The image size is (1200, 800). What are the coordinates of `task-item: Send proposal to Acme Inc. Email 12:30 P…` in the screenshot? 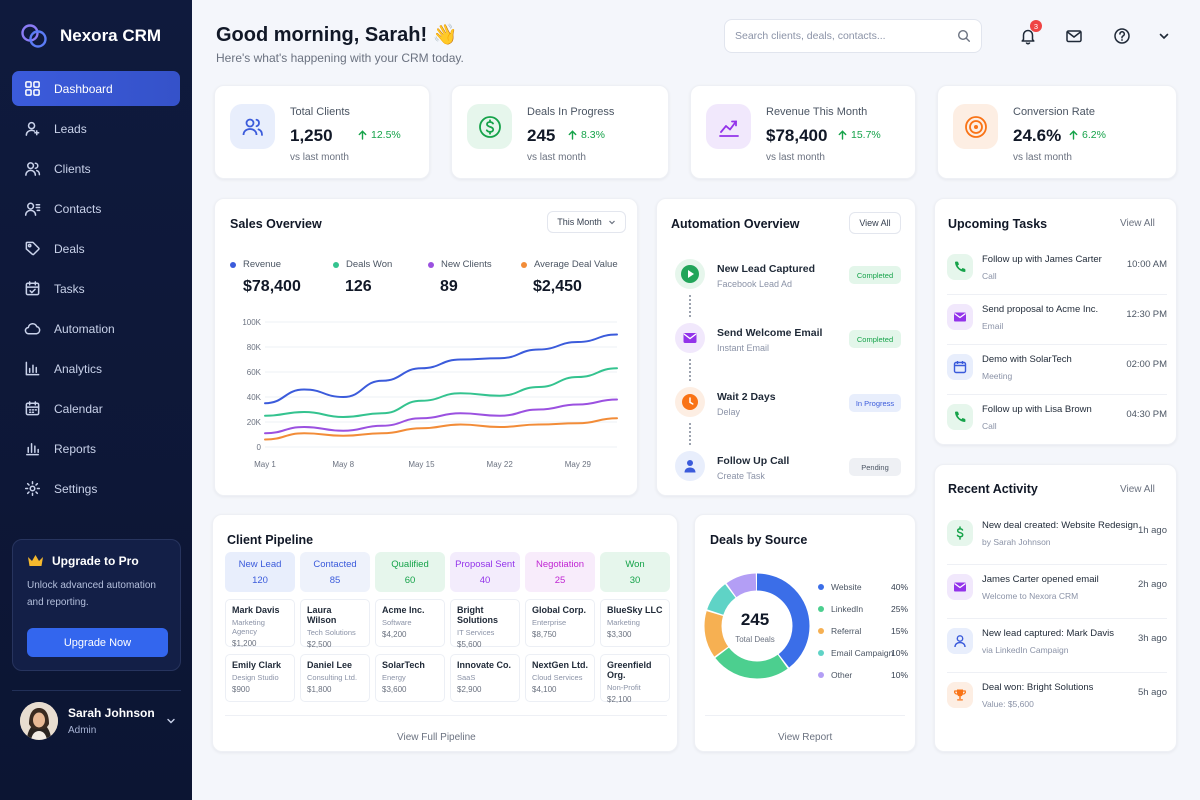 It's located at (1057, 320).